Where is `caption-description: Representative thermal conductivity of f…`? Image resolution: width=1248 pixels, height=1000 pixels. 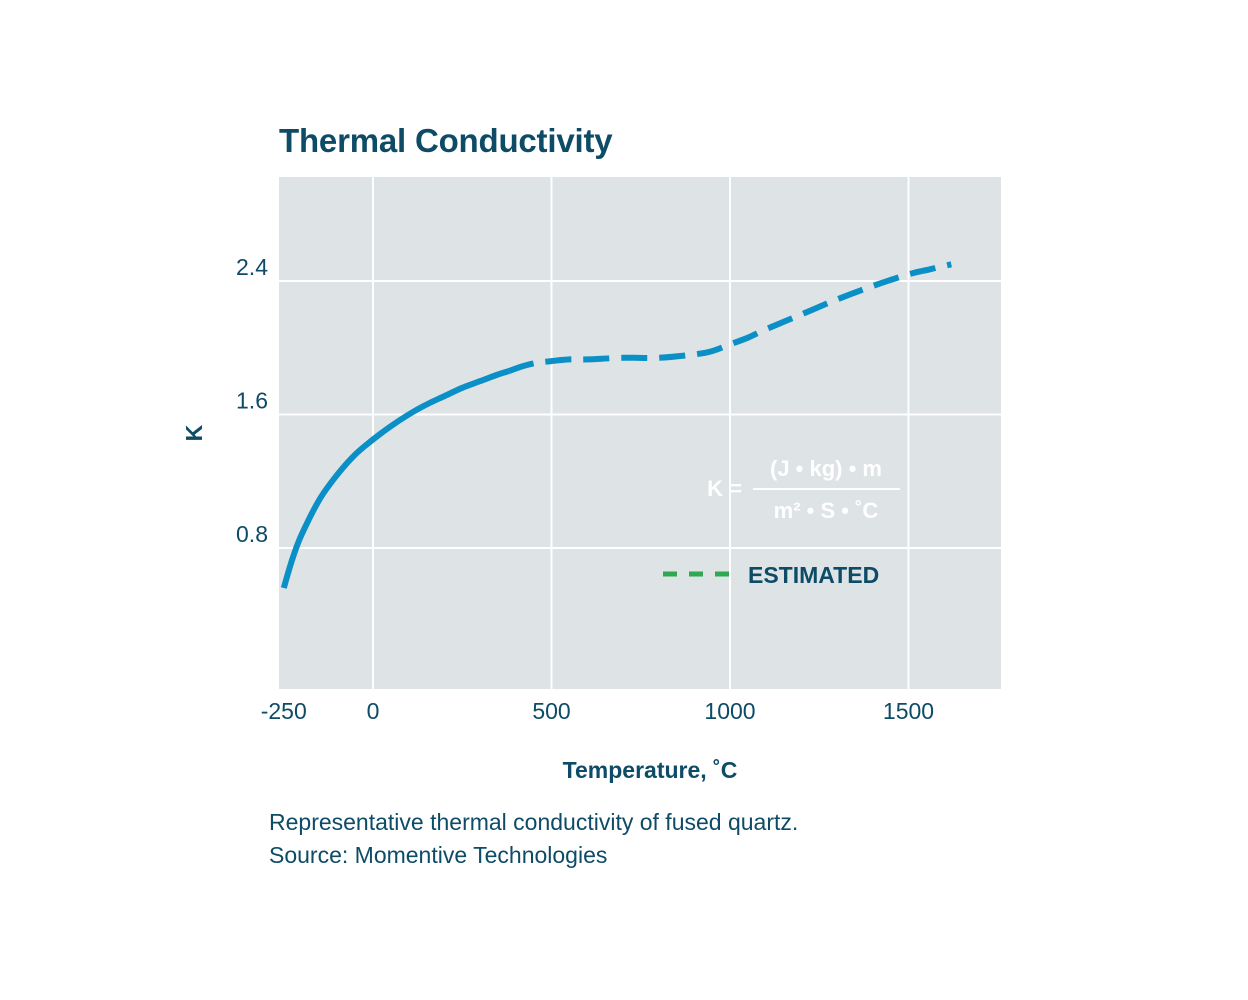
caption-description: Representative thermal conductivity of f… is located at coordinates (534, 822).